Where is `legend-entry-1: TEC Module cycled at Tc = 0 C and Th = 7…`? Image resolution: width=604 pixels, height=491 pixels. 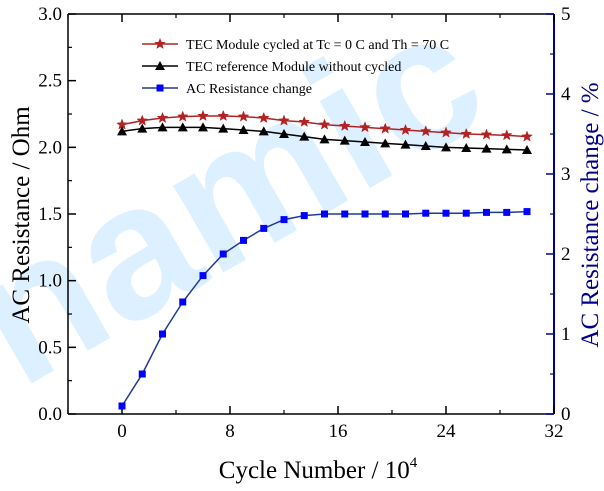
legend-entry-1: TEC Module cycled at Tc = 0 C and Th = 7… is located at coordinates (295, 45).